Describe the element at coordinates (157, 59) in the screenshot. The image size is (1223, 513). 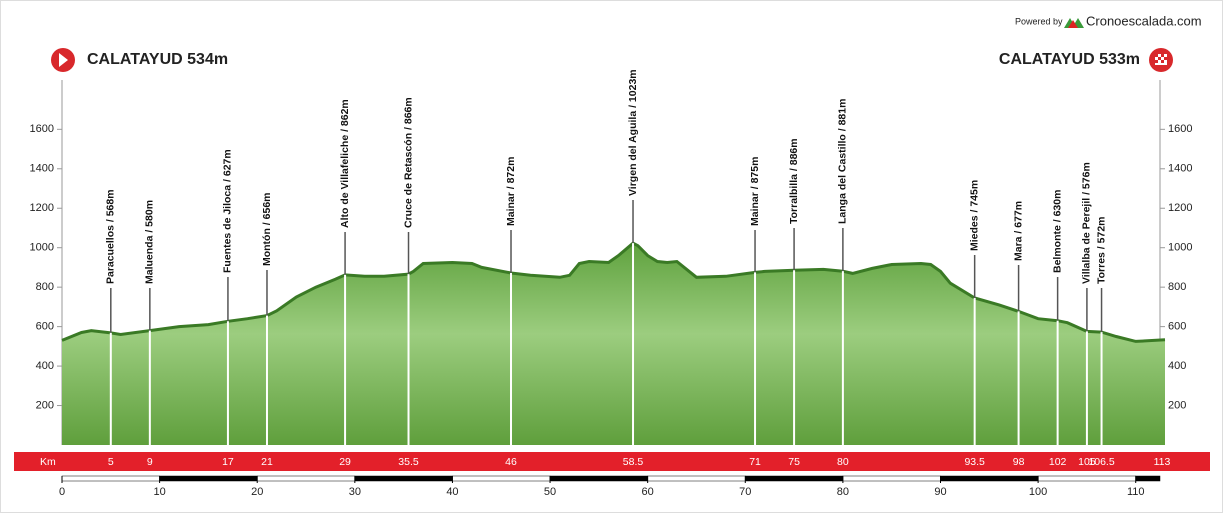
I see `start-label: CALATAYUD 534m` at that location.